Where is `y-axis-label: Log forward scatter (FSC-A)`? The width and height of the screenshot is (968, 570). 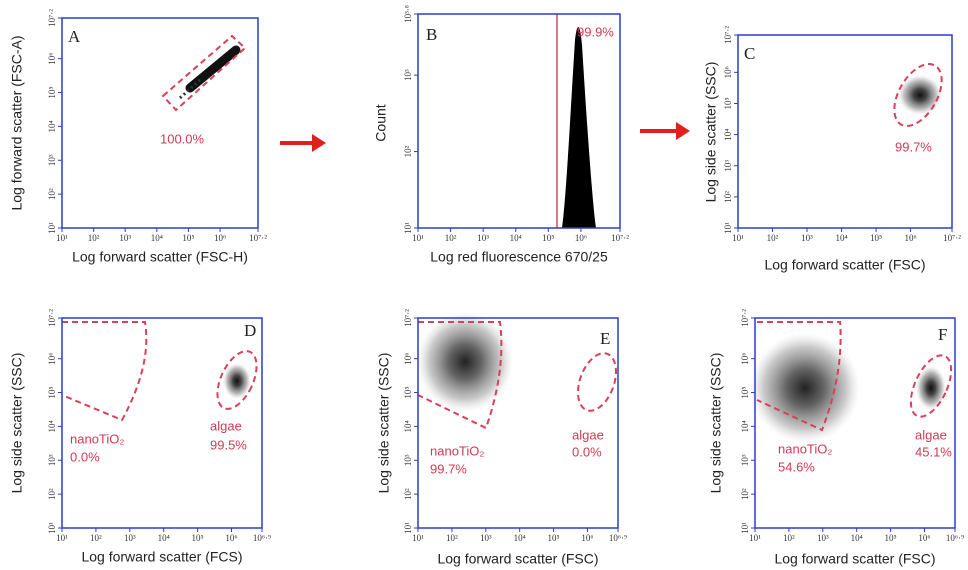
y-axis-label: Log forward scatter (FSC-A) is located at coordinates (17, 122).